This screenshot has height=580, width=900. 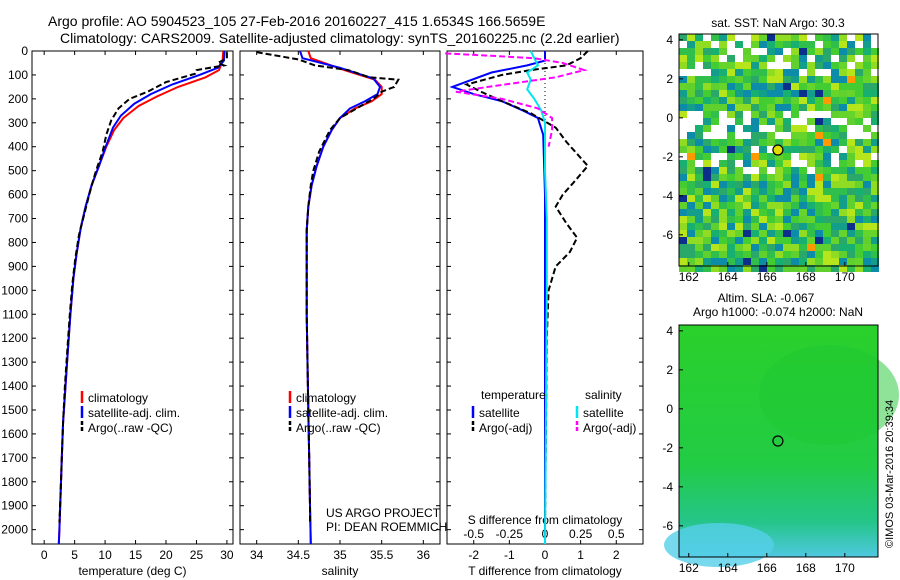 What do you see at coordinates (15, 314) in the screenshot?
I see `depth-tick-label: 1100` at bounding box center [15, 314].